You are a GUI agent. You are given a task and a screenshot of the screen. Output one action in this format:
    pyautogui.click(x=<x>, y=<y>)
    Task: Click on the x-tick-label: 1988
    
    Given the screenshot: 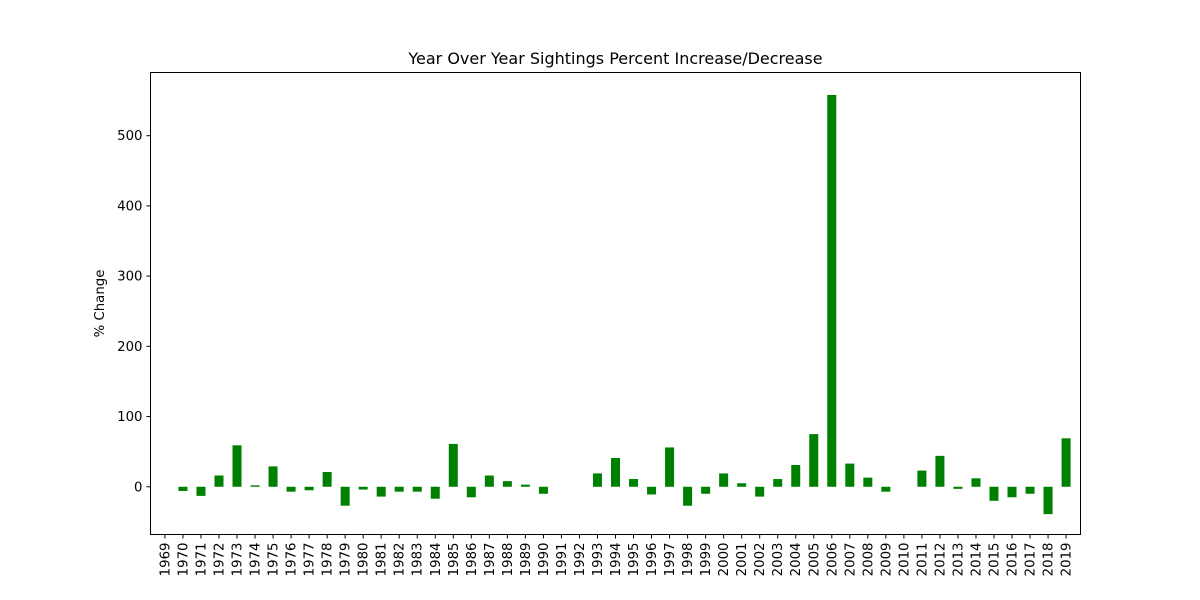 What is the action you would take?
    pyautogui.click(x=508, y=560)
    